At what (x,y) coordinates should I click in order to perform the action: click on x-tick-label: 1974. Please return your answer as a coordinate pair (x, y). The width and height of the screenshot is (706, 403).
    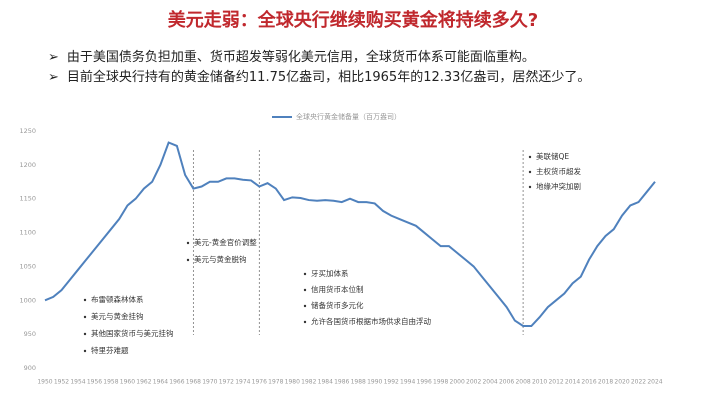
    Looking at the image, I should click on (242, 382).